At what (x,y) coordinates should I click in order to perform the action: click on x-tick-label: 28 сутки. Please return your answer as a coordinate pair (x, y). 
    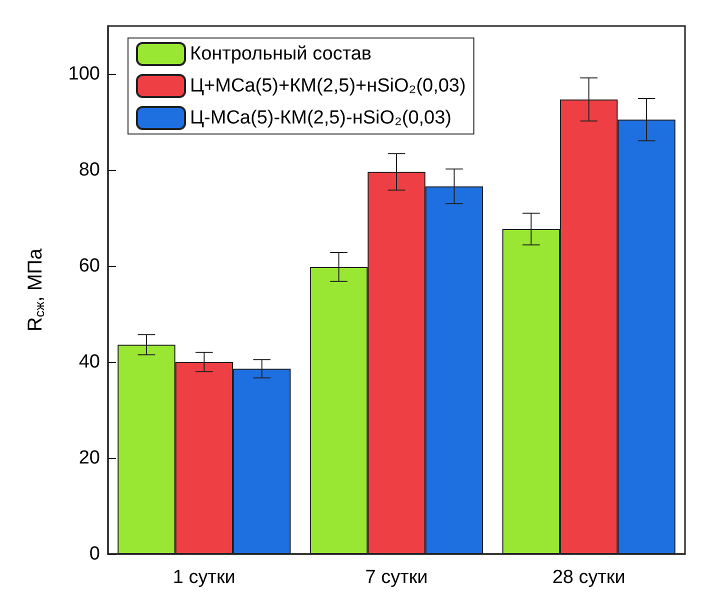
    Looking at the image, I should click on (589, 577).